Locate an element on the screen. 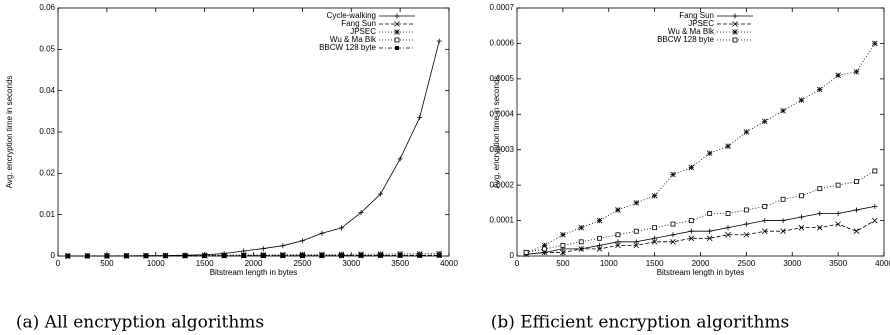 Image resolution: width=890 pixels, height=335 pixels. y-tick-label: 0.0004 is located at coordinates (502, 113).